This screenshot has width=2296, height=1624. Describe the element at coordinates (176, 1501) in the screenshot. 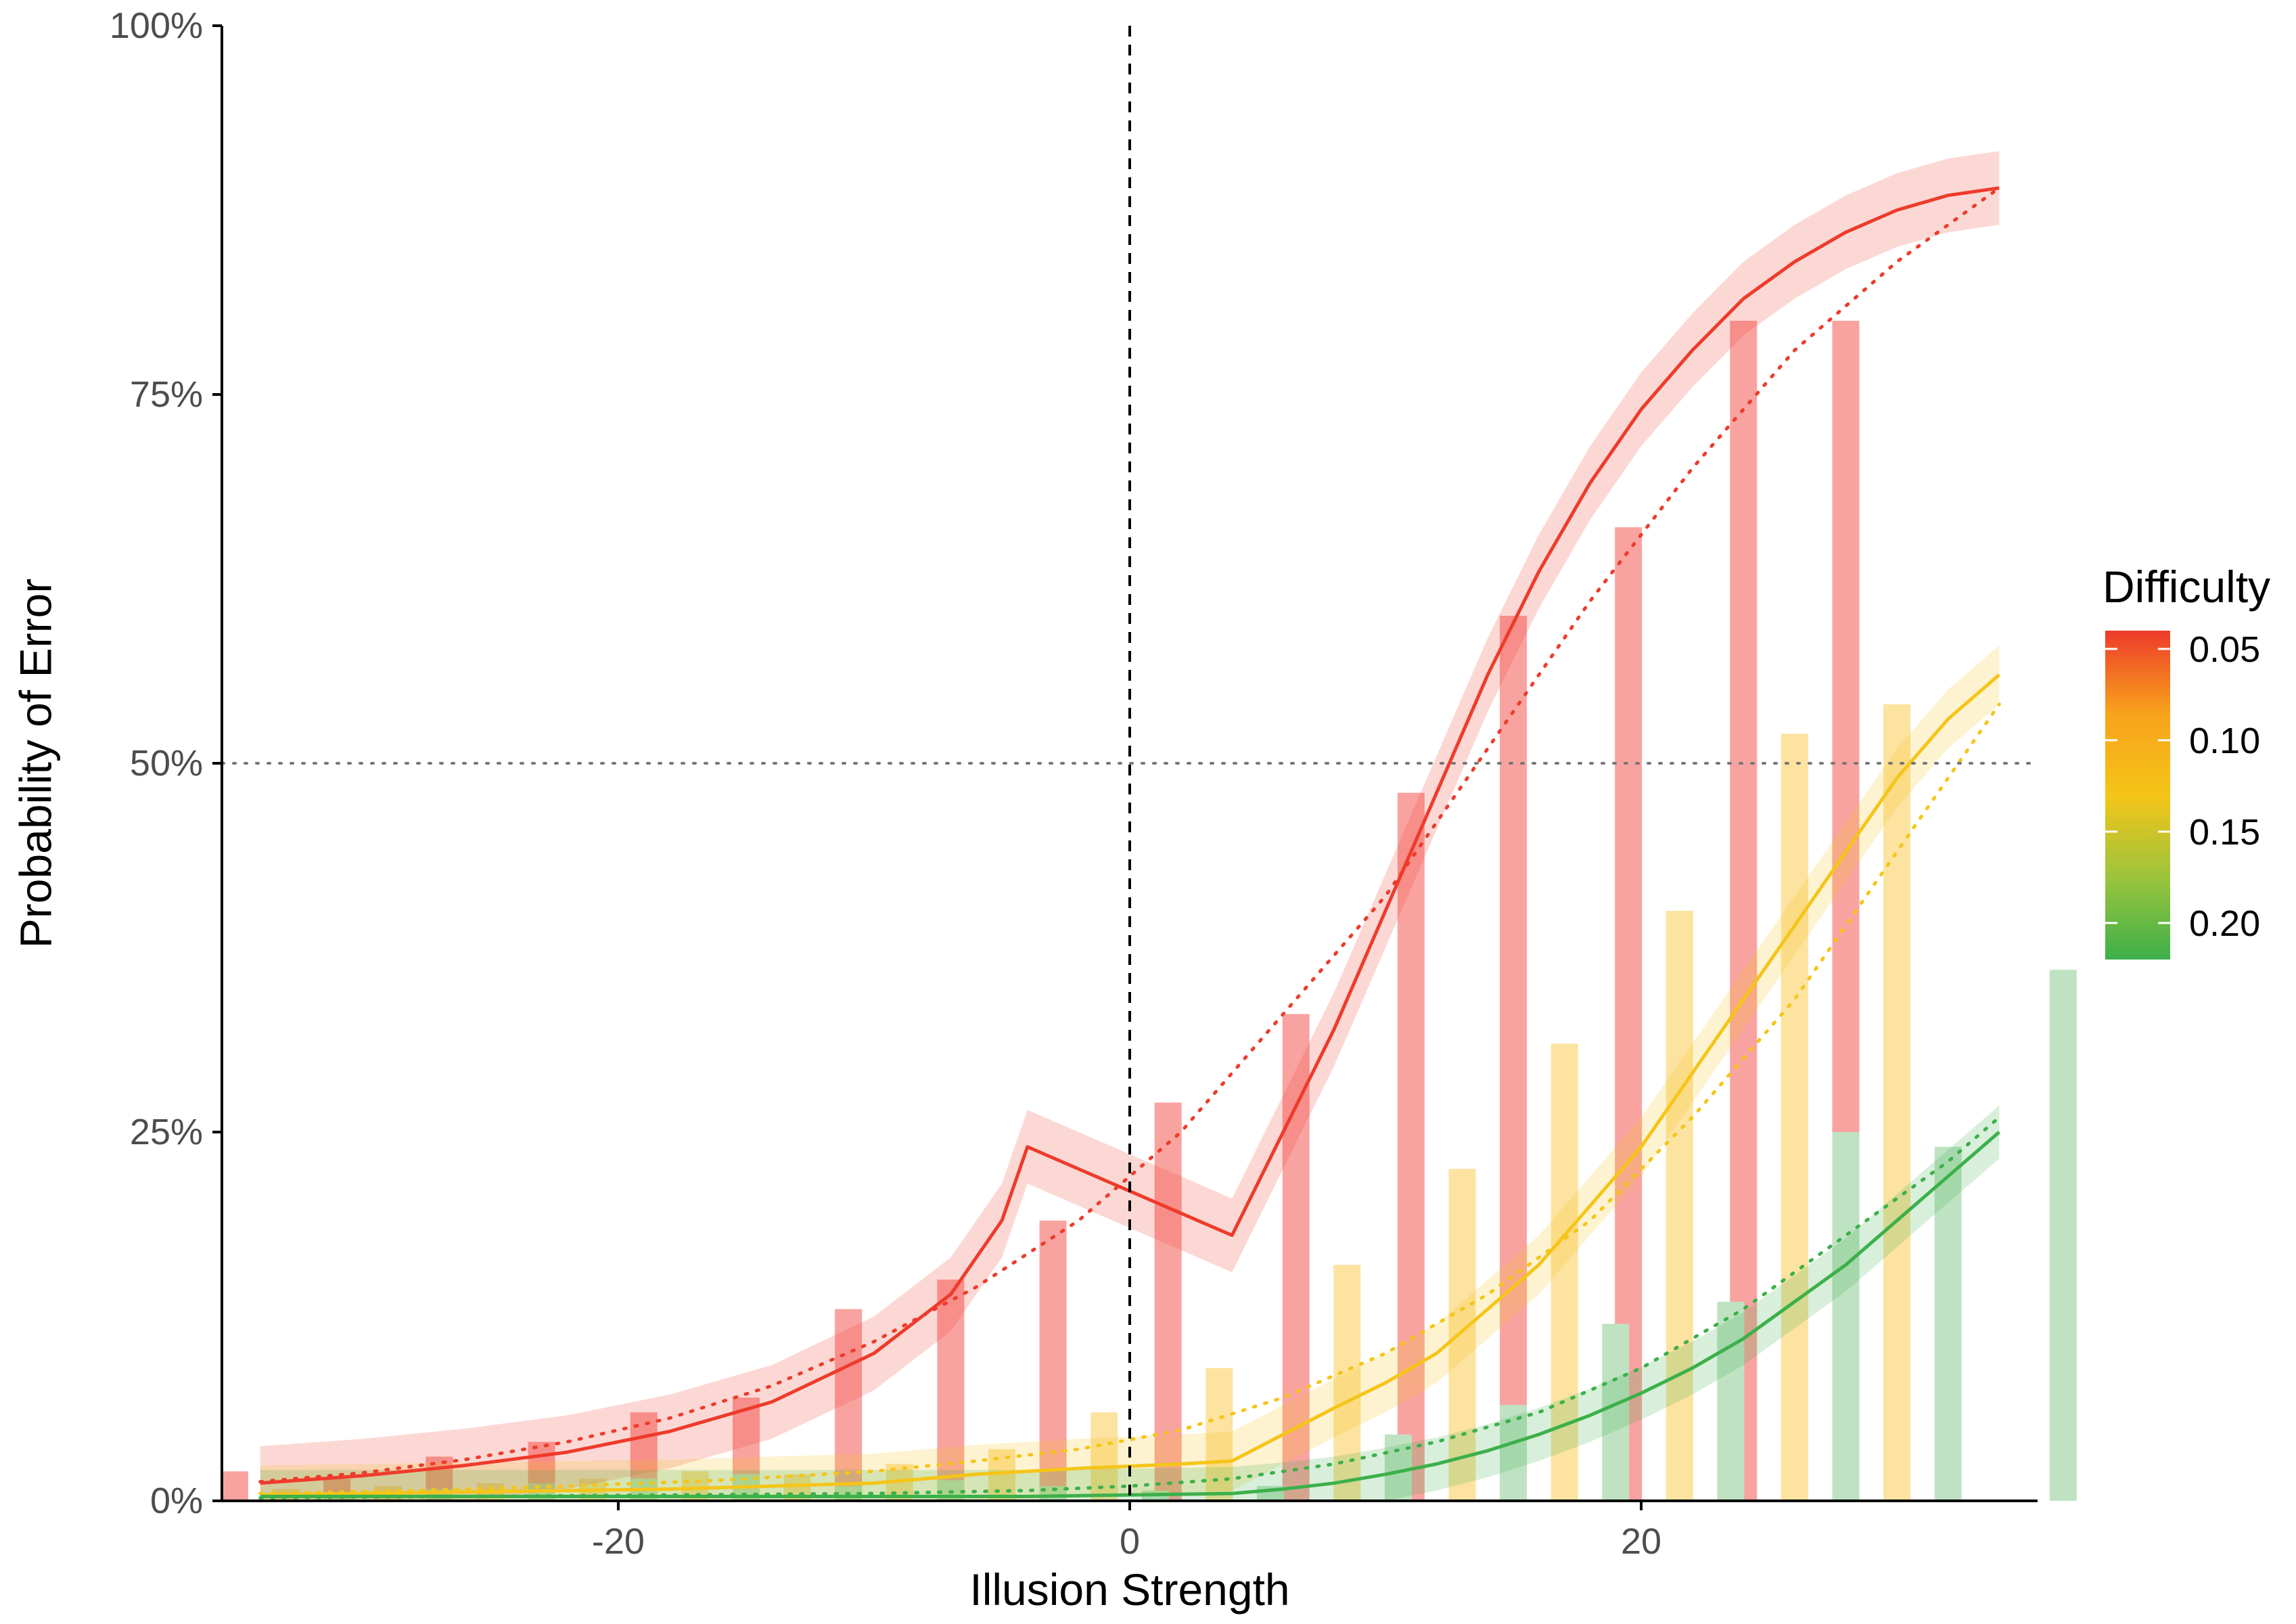

I see `y-tick-label-0: 0%` at that location.